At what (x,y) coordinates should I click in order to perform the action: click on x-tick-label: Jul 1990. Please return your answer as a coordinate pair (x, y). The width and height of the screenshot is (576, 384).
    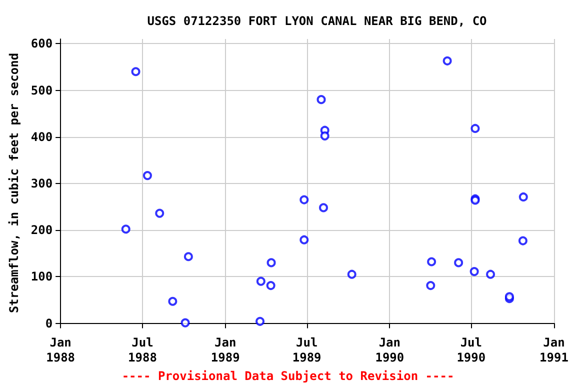
    Looking at the image, I should click on (471, 350).